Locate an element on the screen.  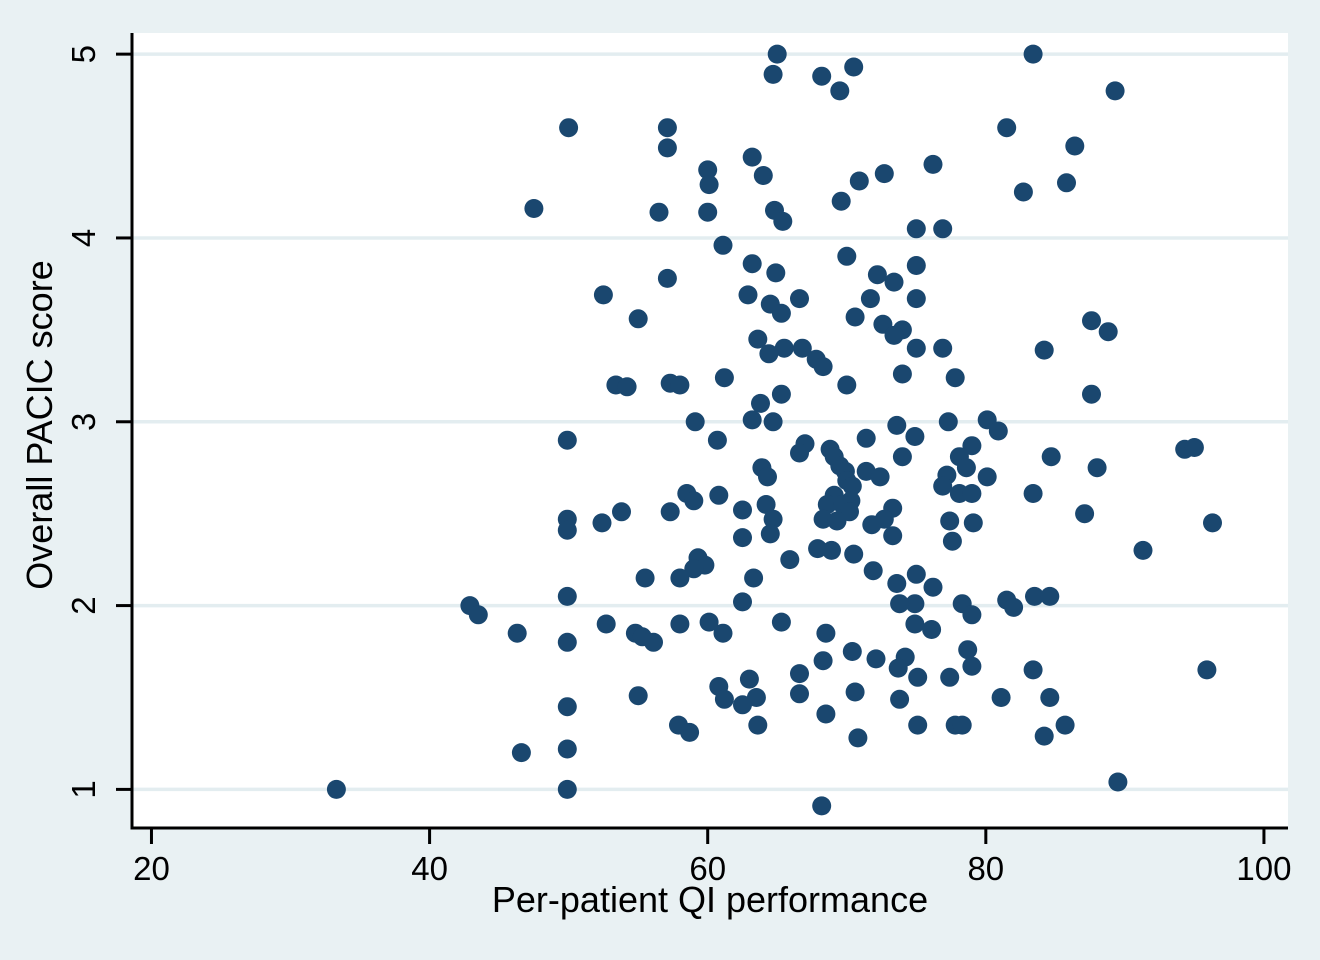
x-axis-title: Per-patient QI performance is located at coordinates (710, 899).